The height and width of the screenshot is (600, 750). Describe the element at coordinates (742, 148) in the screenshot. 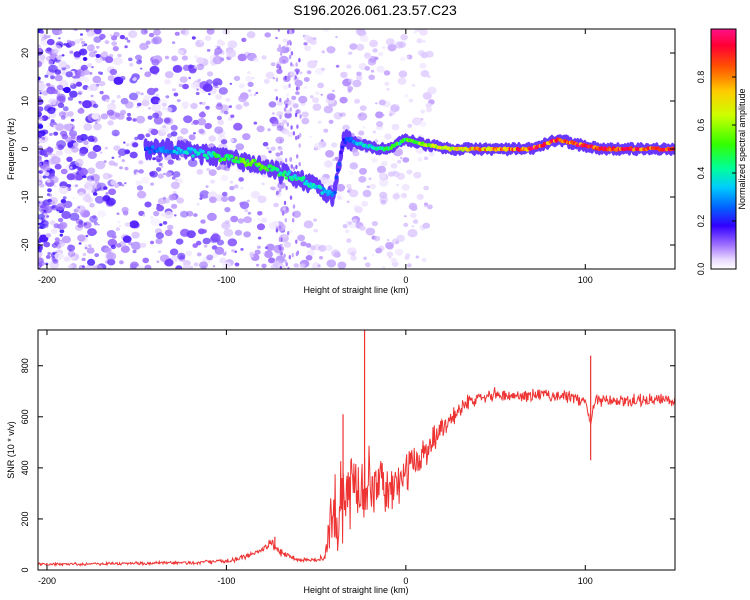

I see `colorbar-label: Normalized spectral amplitude` at that location.